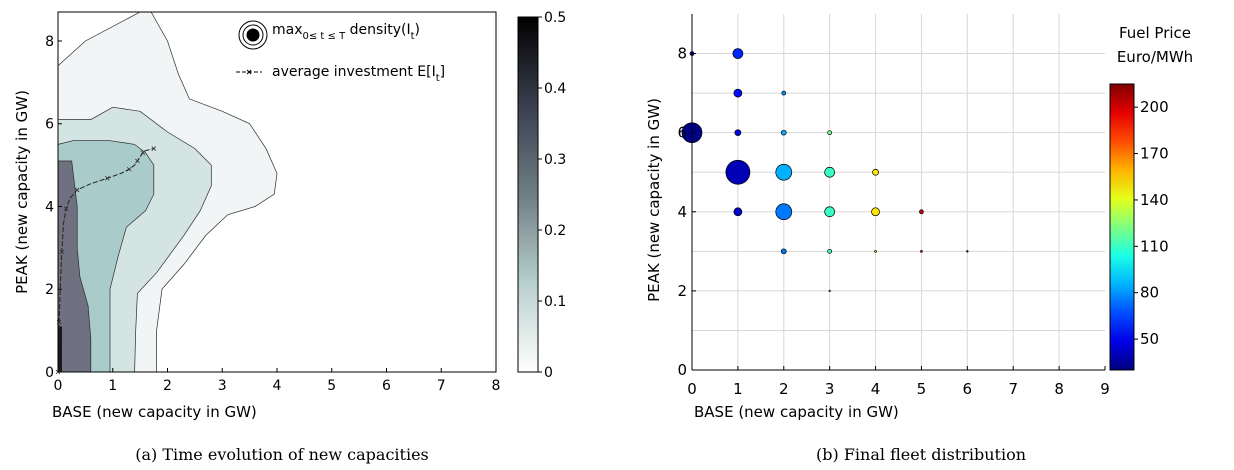 This screenshot has width=1234, height=470. What do you see at coordinates (1154, 107) in the screenshot?
I see `colorbar-tick-label: 200` at bounding box center [1154, 107].